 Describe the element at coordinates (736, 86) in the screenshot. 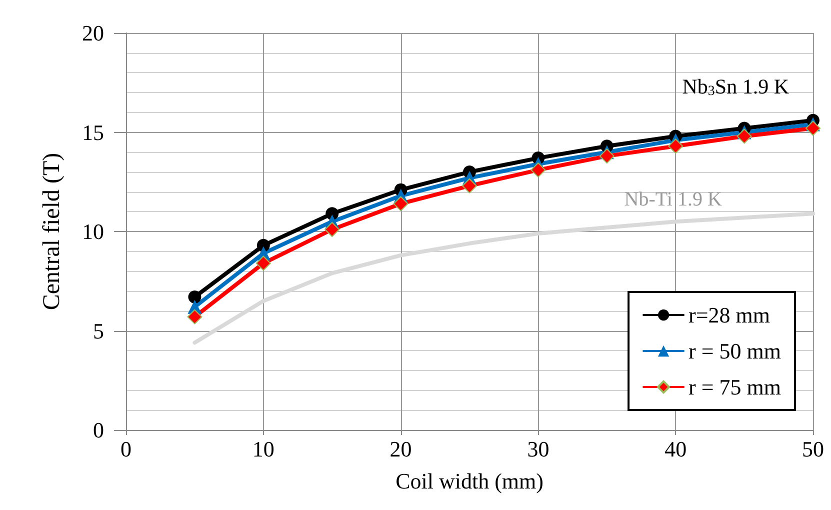

I see `annotation: Nb3Sn 1.9 K` at that location.